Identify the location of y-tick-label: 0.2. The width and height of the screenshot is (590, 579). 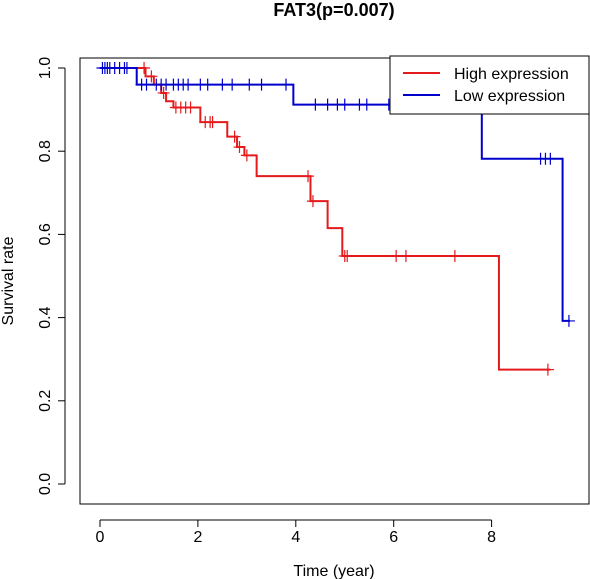
(45, 401).